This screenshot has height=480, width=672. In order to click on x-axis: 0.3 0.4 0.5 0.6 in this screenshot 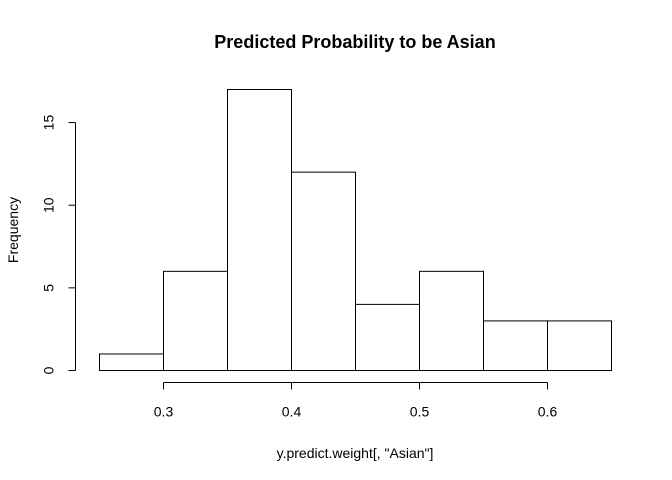, I will do `click(356, 401)`.